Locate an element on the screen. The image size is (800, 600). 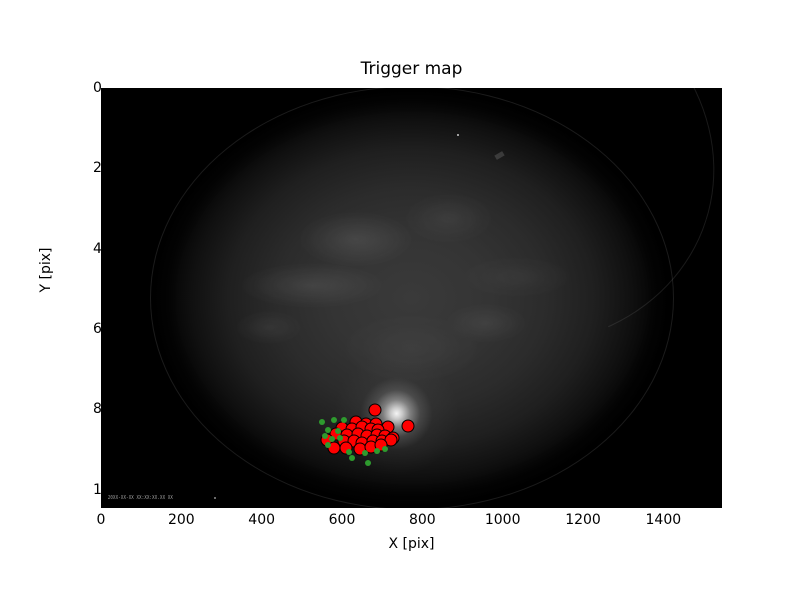
x-tick-label: 1000 is located at coordinates (502, 520).